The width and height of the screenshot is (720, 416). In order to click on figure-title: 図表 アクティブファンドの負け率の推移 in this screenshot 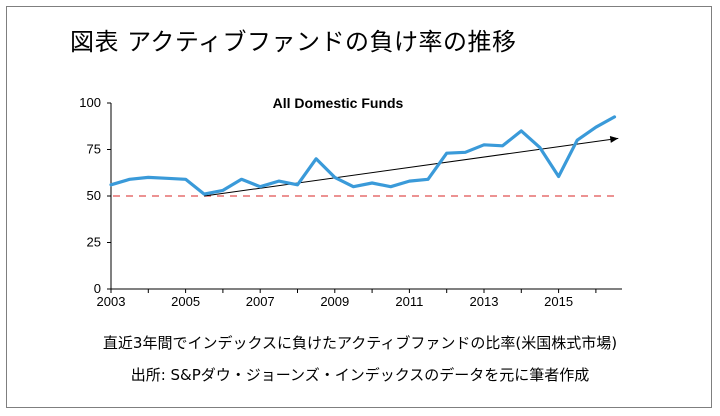, I will do `click(293, 42)`.